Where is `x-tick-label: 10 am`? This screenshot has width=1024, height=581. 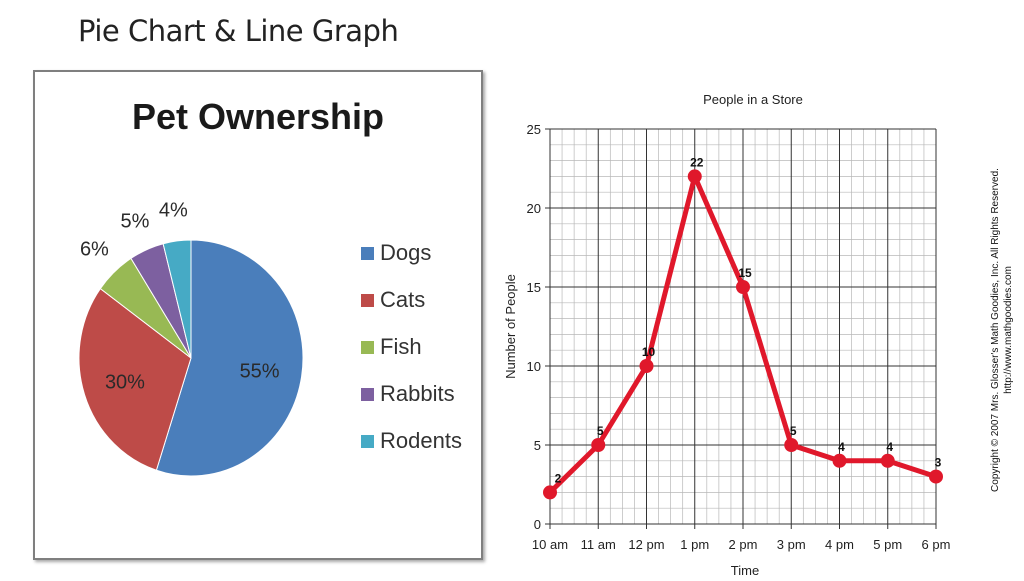 x-tick-label: 10 am is located at coordinates (550, 544).